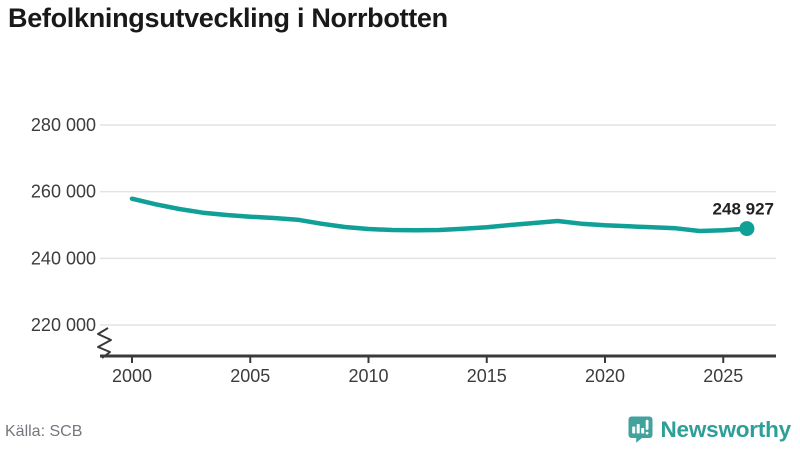 The height and width of the screenshot is (450, 800). What do you see at coordinates (605, 376) in the screenshot?
I see `x-axis-tick-label: 2020` at bounding box center [605, 376].